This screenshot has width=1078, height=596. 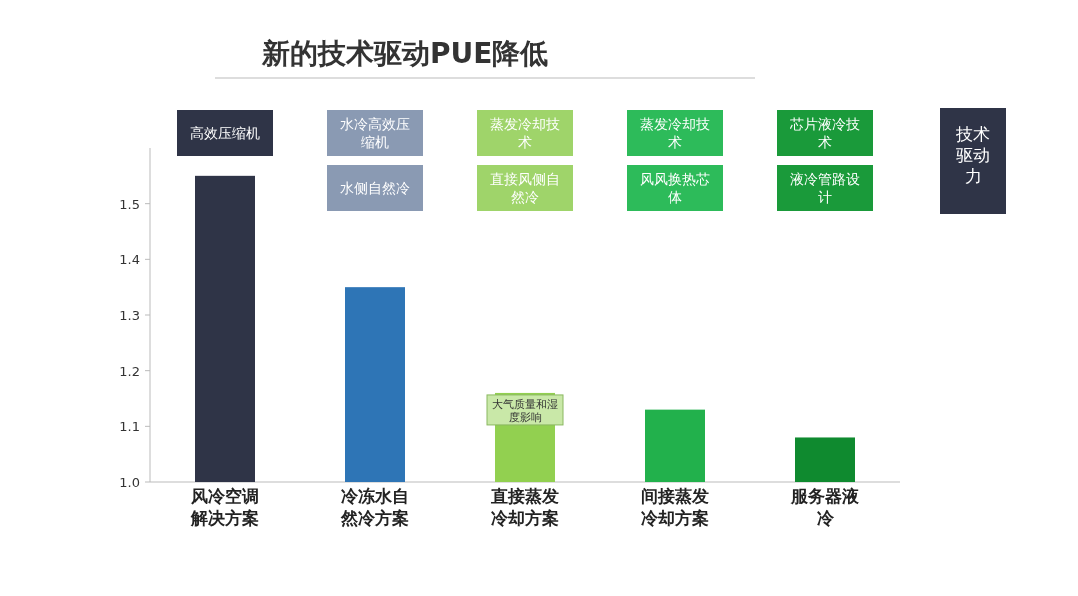 What do you see at coordinates (129, 204) in the screenshot?
I see `y-tick-label: 1.5` at bounding box center [129, 204].